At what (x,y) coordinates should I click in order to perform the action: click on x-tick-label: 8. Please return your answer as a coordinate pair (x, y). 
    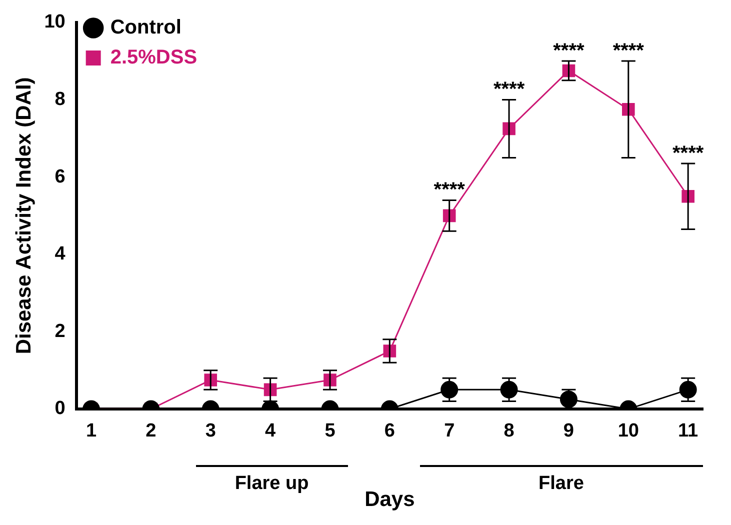
    Looking at the image, I should click on (509, 431).